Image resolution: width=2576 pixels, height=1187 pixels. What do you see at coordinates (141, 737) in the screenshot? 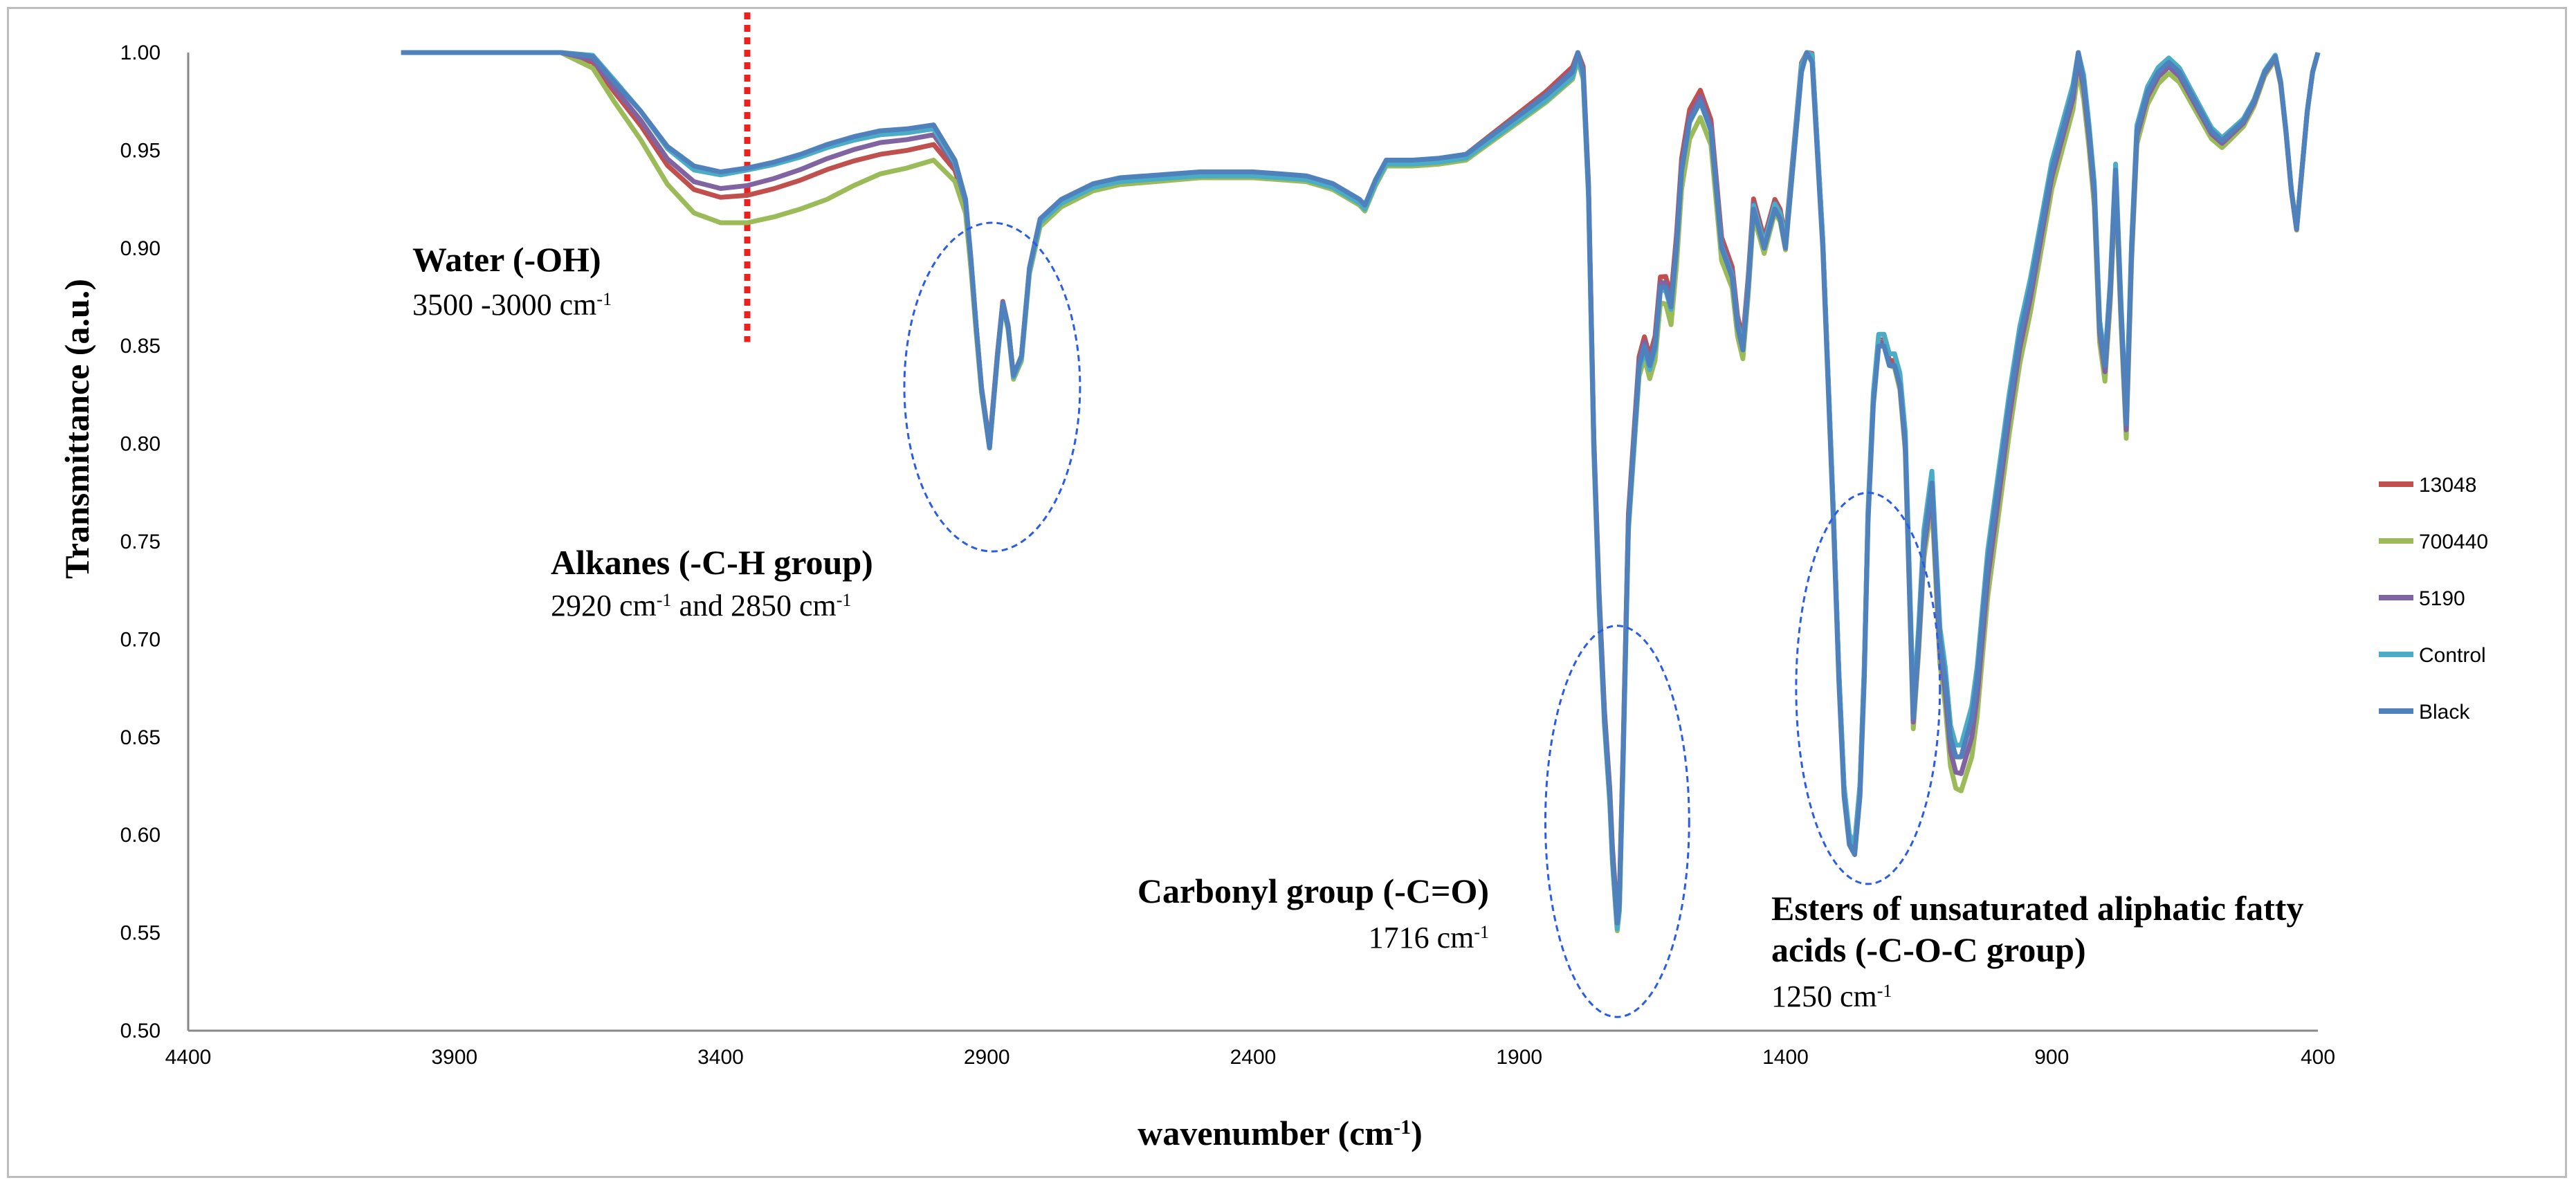
I see `y-tick-label: 0.65` at bounding box center [141, 737].